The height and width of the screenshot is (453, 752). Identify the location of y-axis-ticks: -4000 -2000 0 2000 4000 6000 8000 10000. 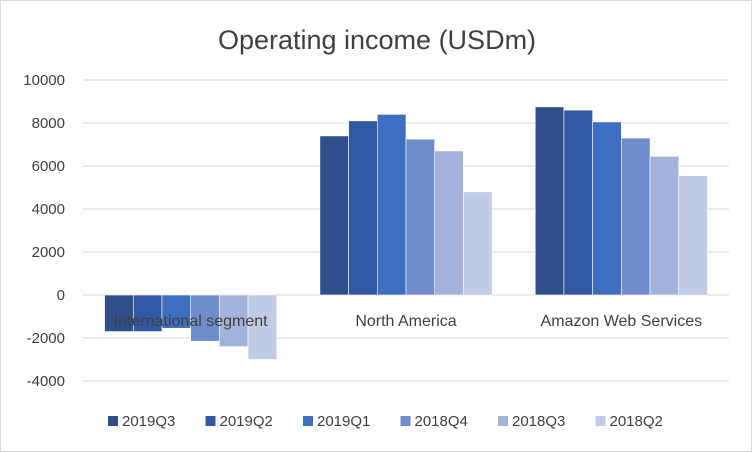
(44, 231).